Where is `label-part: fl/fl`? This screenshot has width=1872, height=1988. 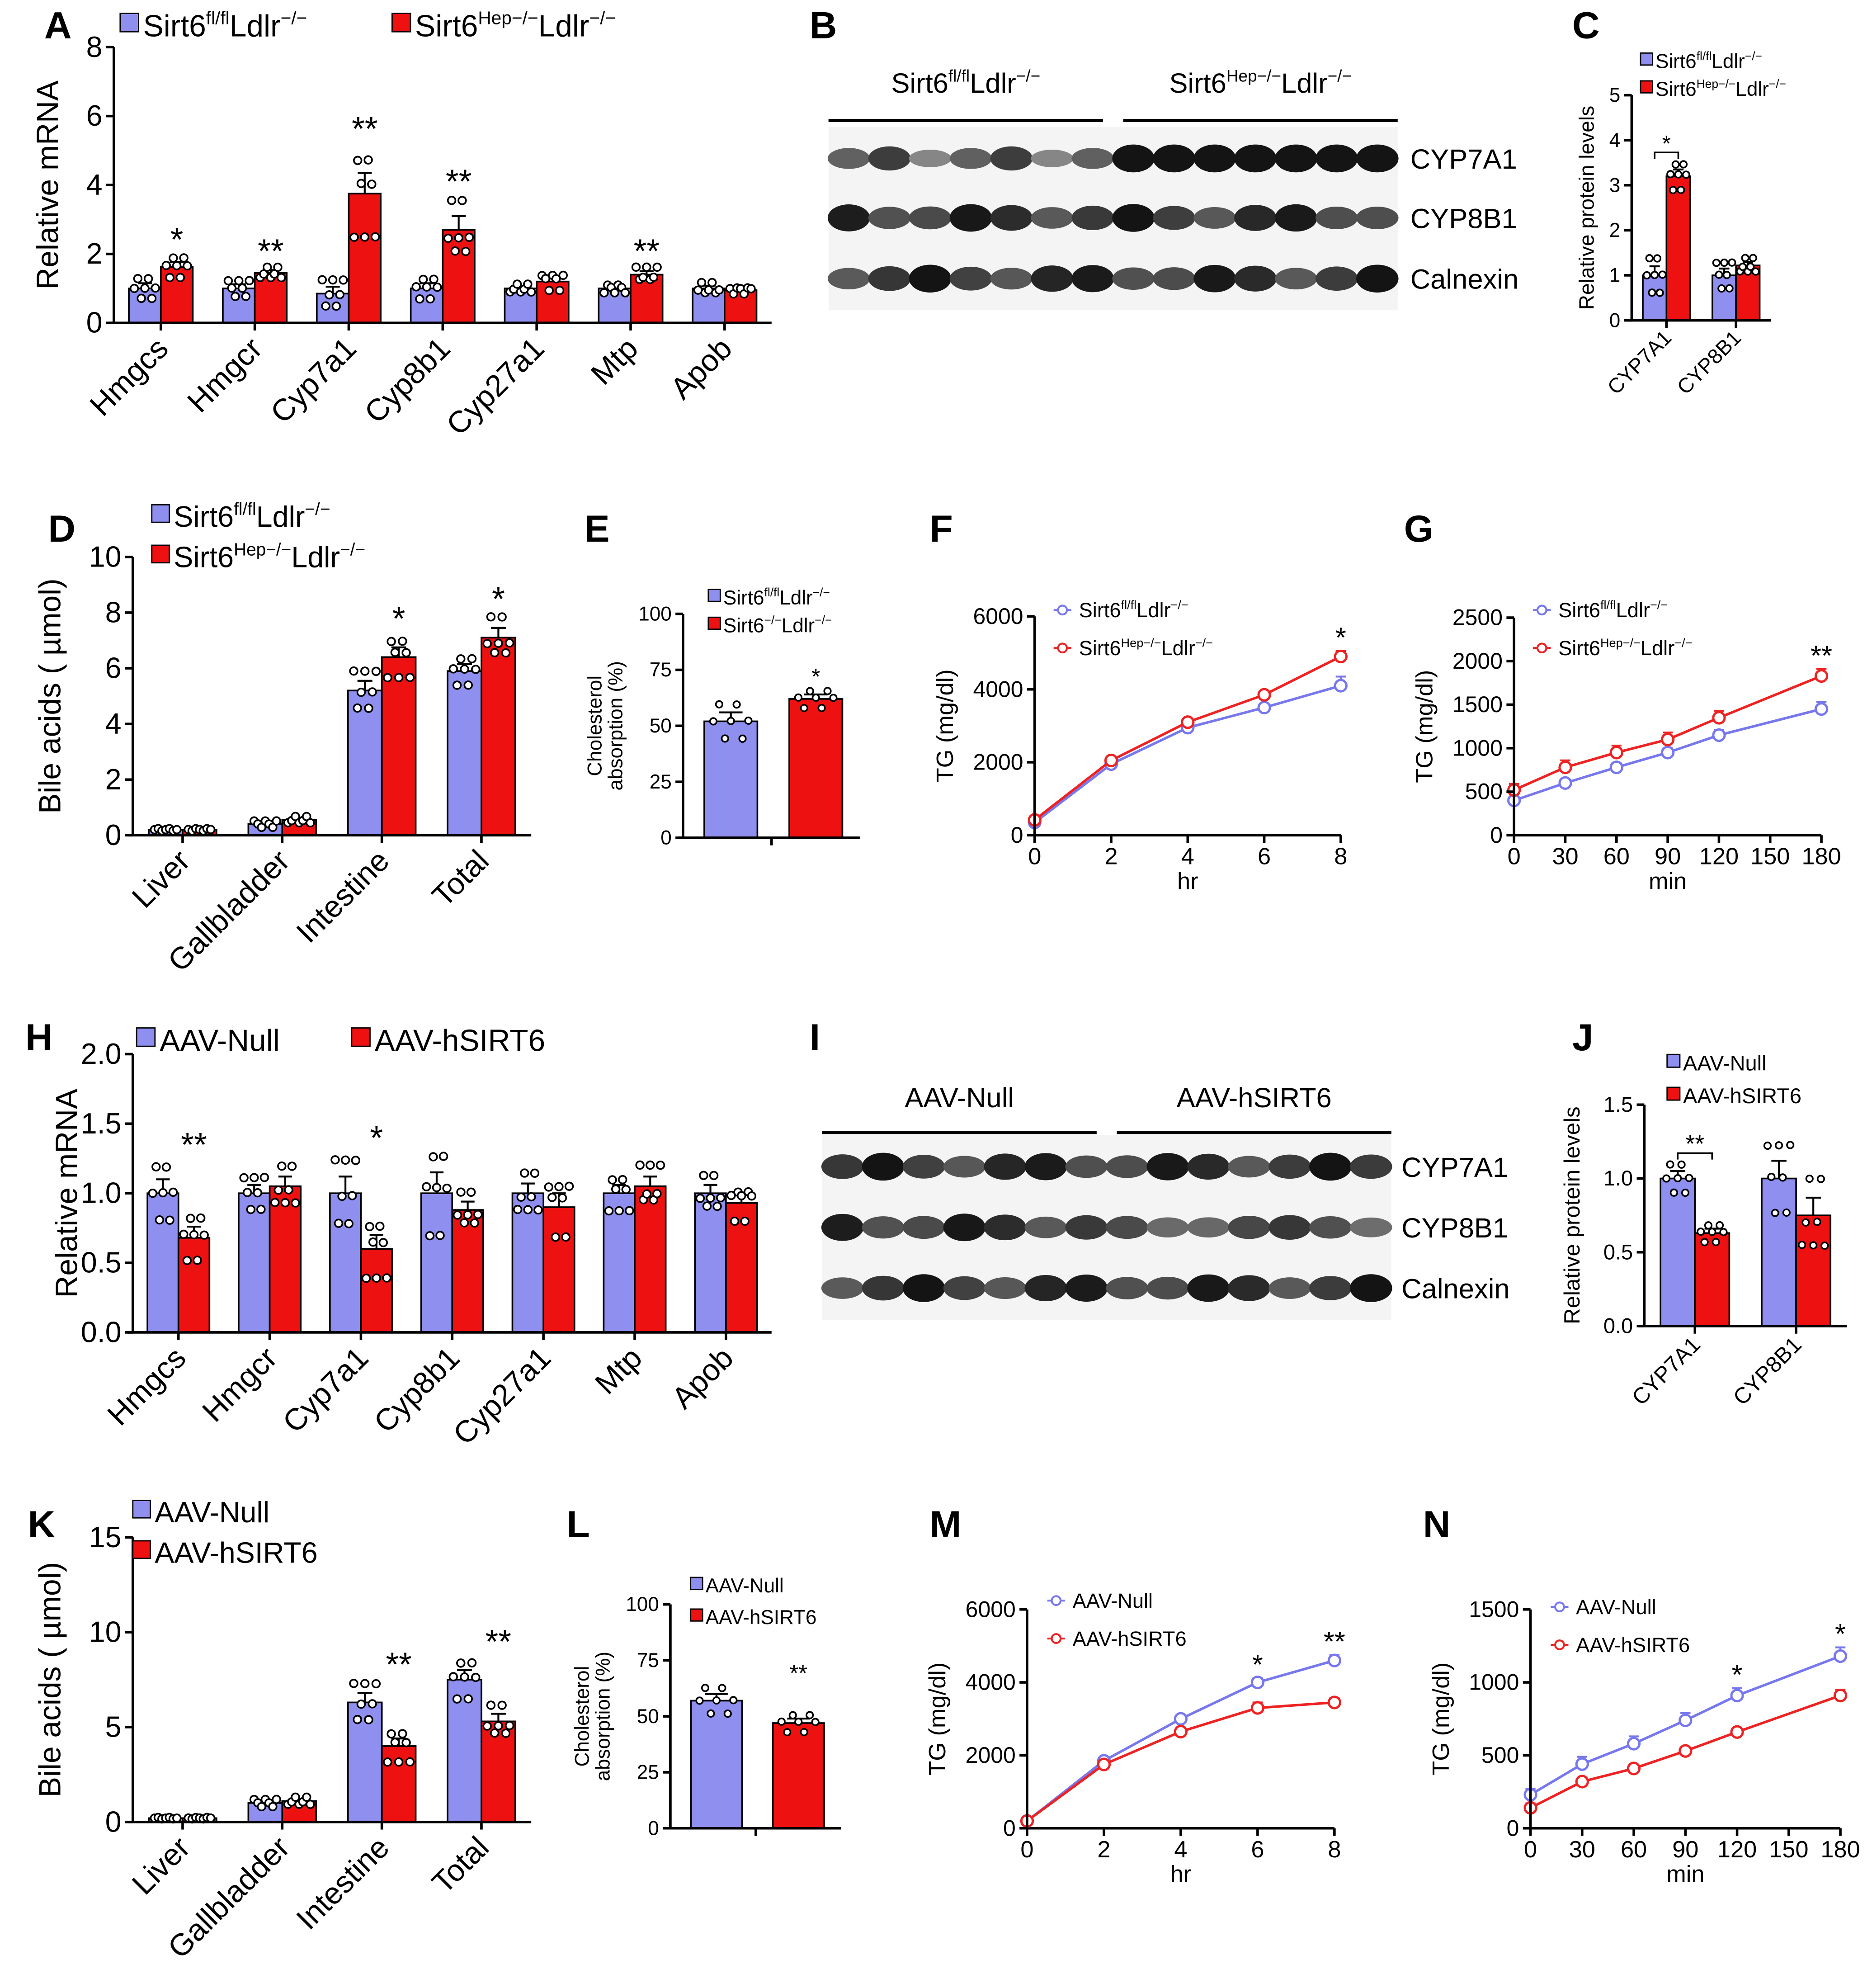
label-part: fl/fl is located at coordinates (1608, 605).